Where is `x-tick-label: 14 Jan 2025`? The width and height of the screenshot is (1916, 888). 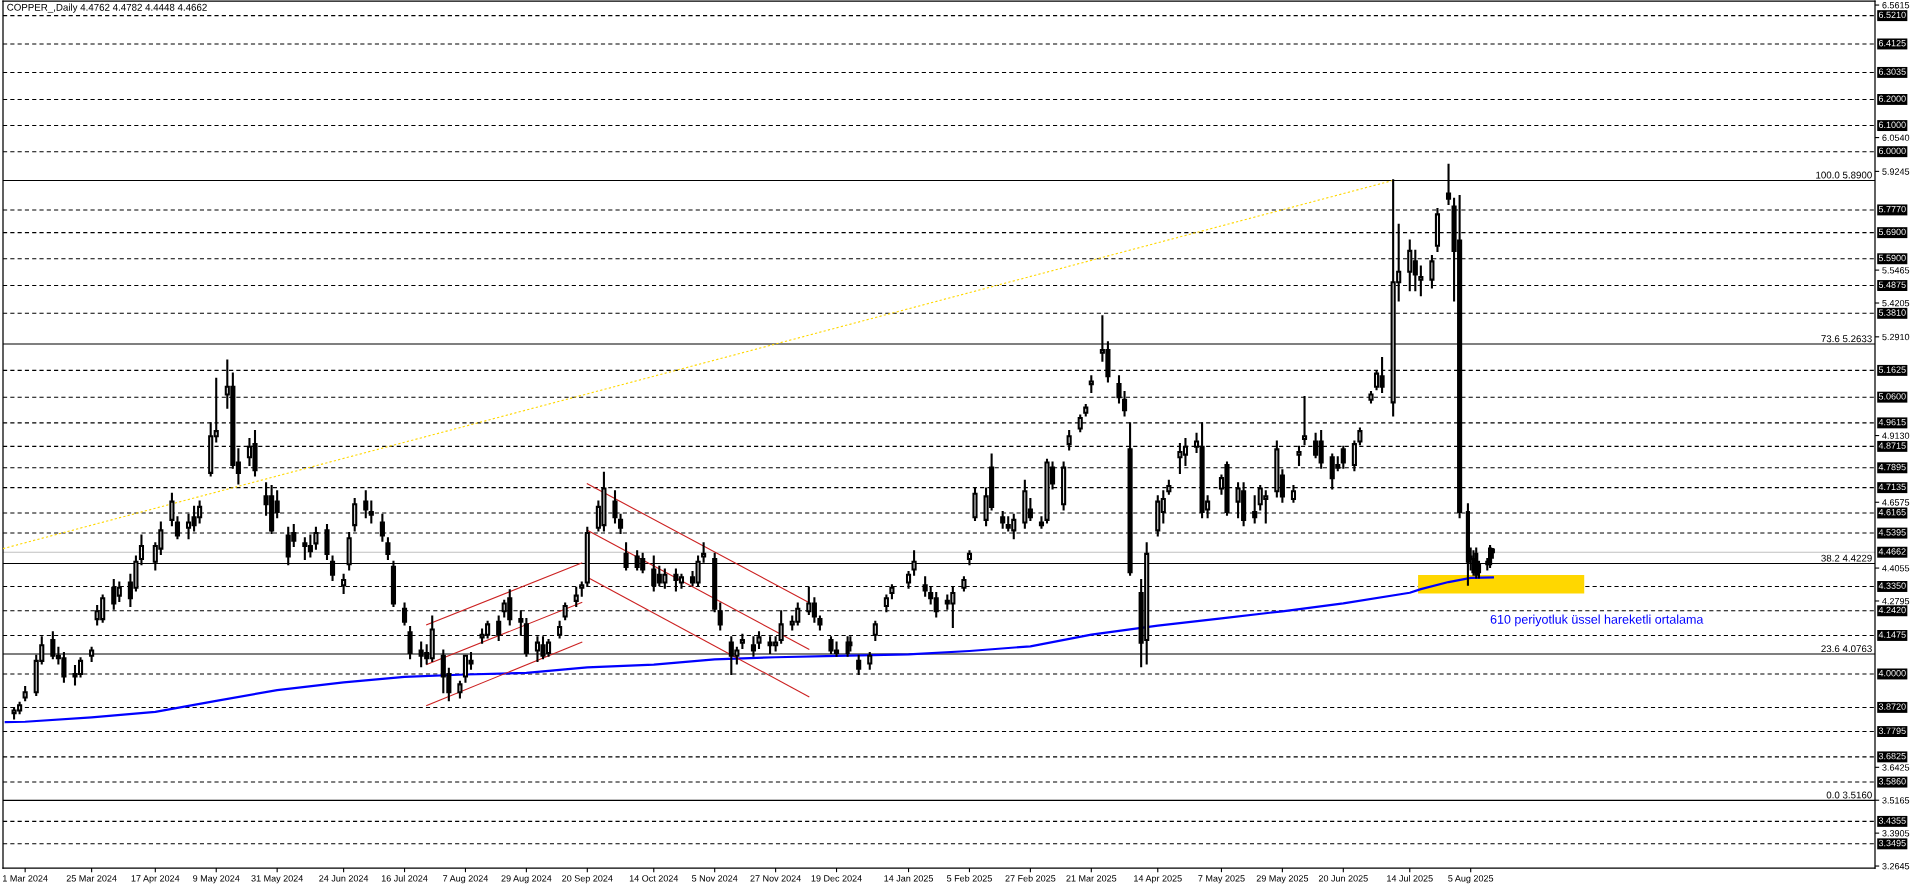 x-tick-label: 14 Jan 2025 is located at coordinates (909, 878).